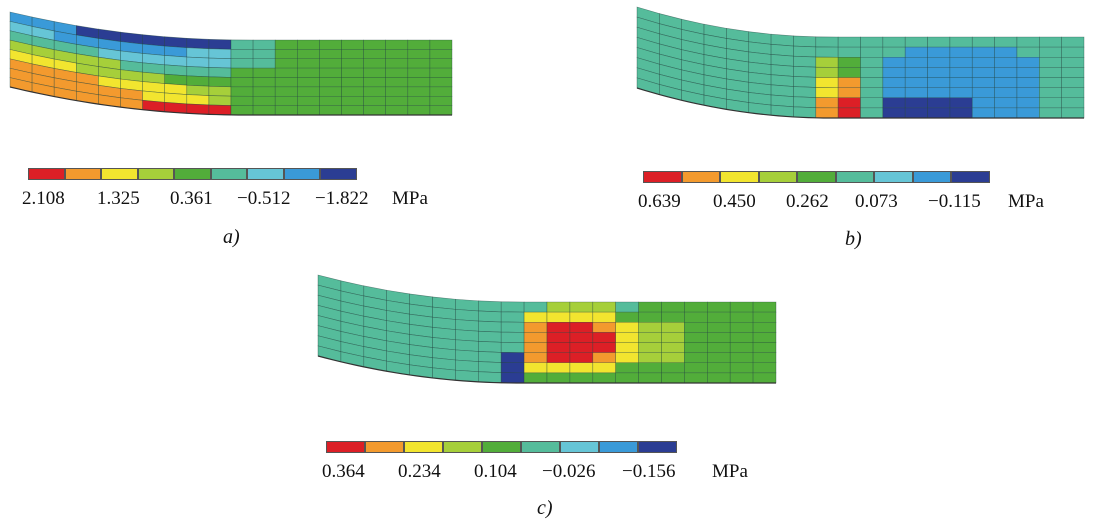  I want to click on beam-edge, so click(230, 101).